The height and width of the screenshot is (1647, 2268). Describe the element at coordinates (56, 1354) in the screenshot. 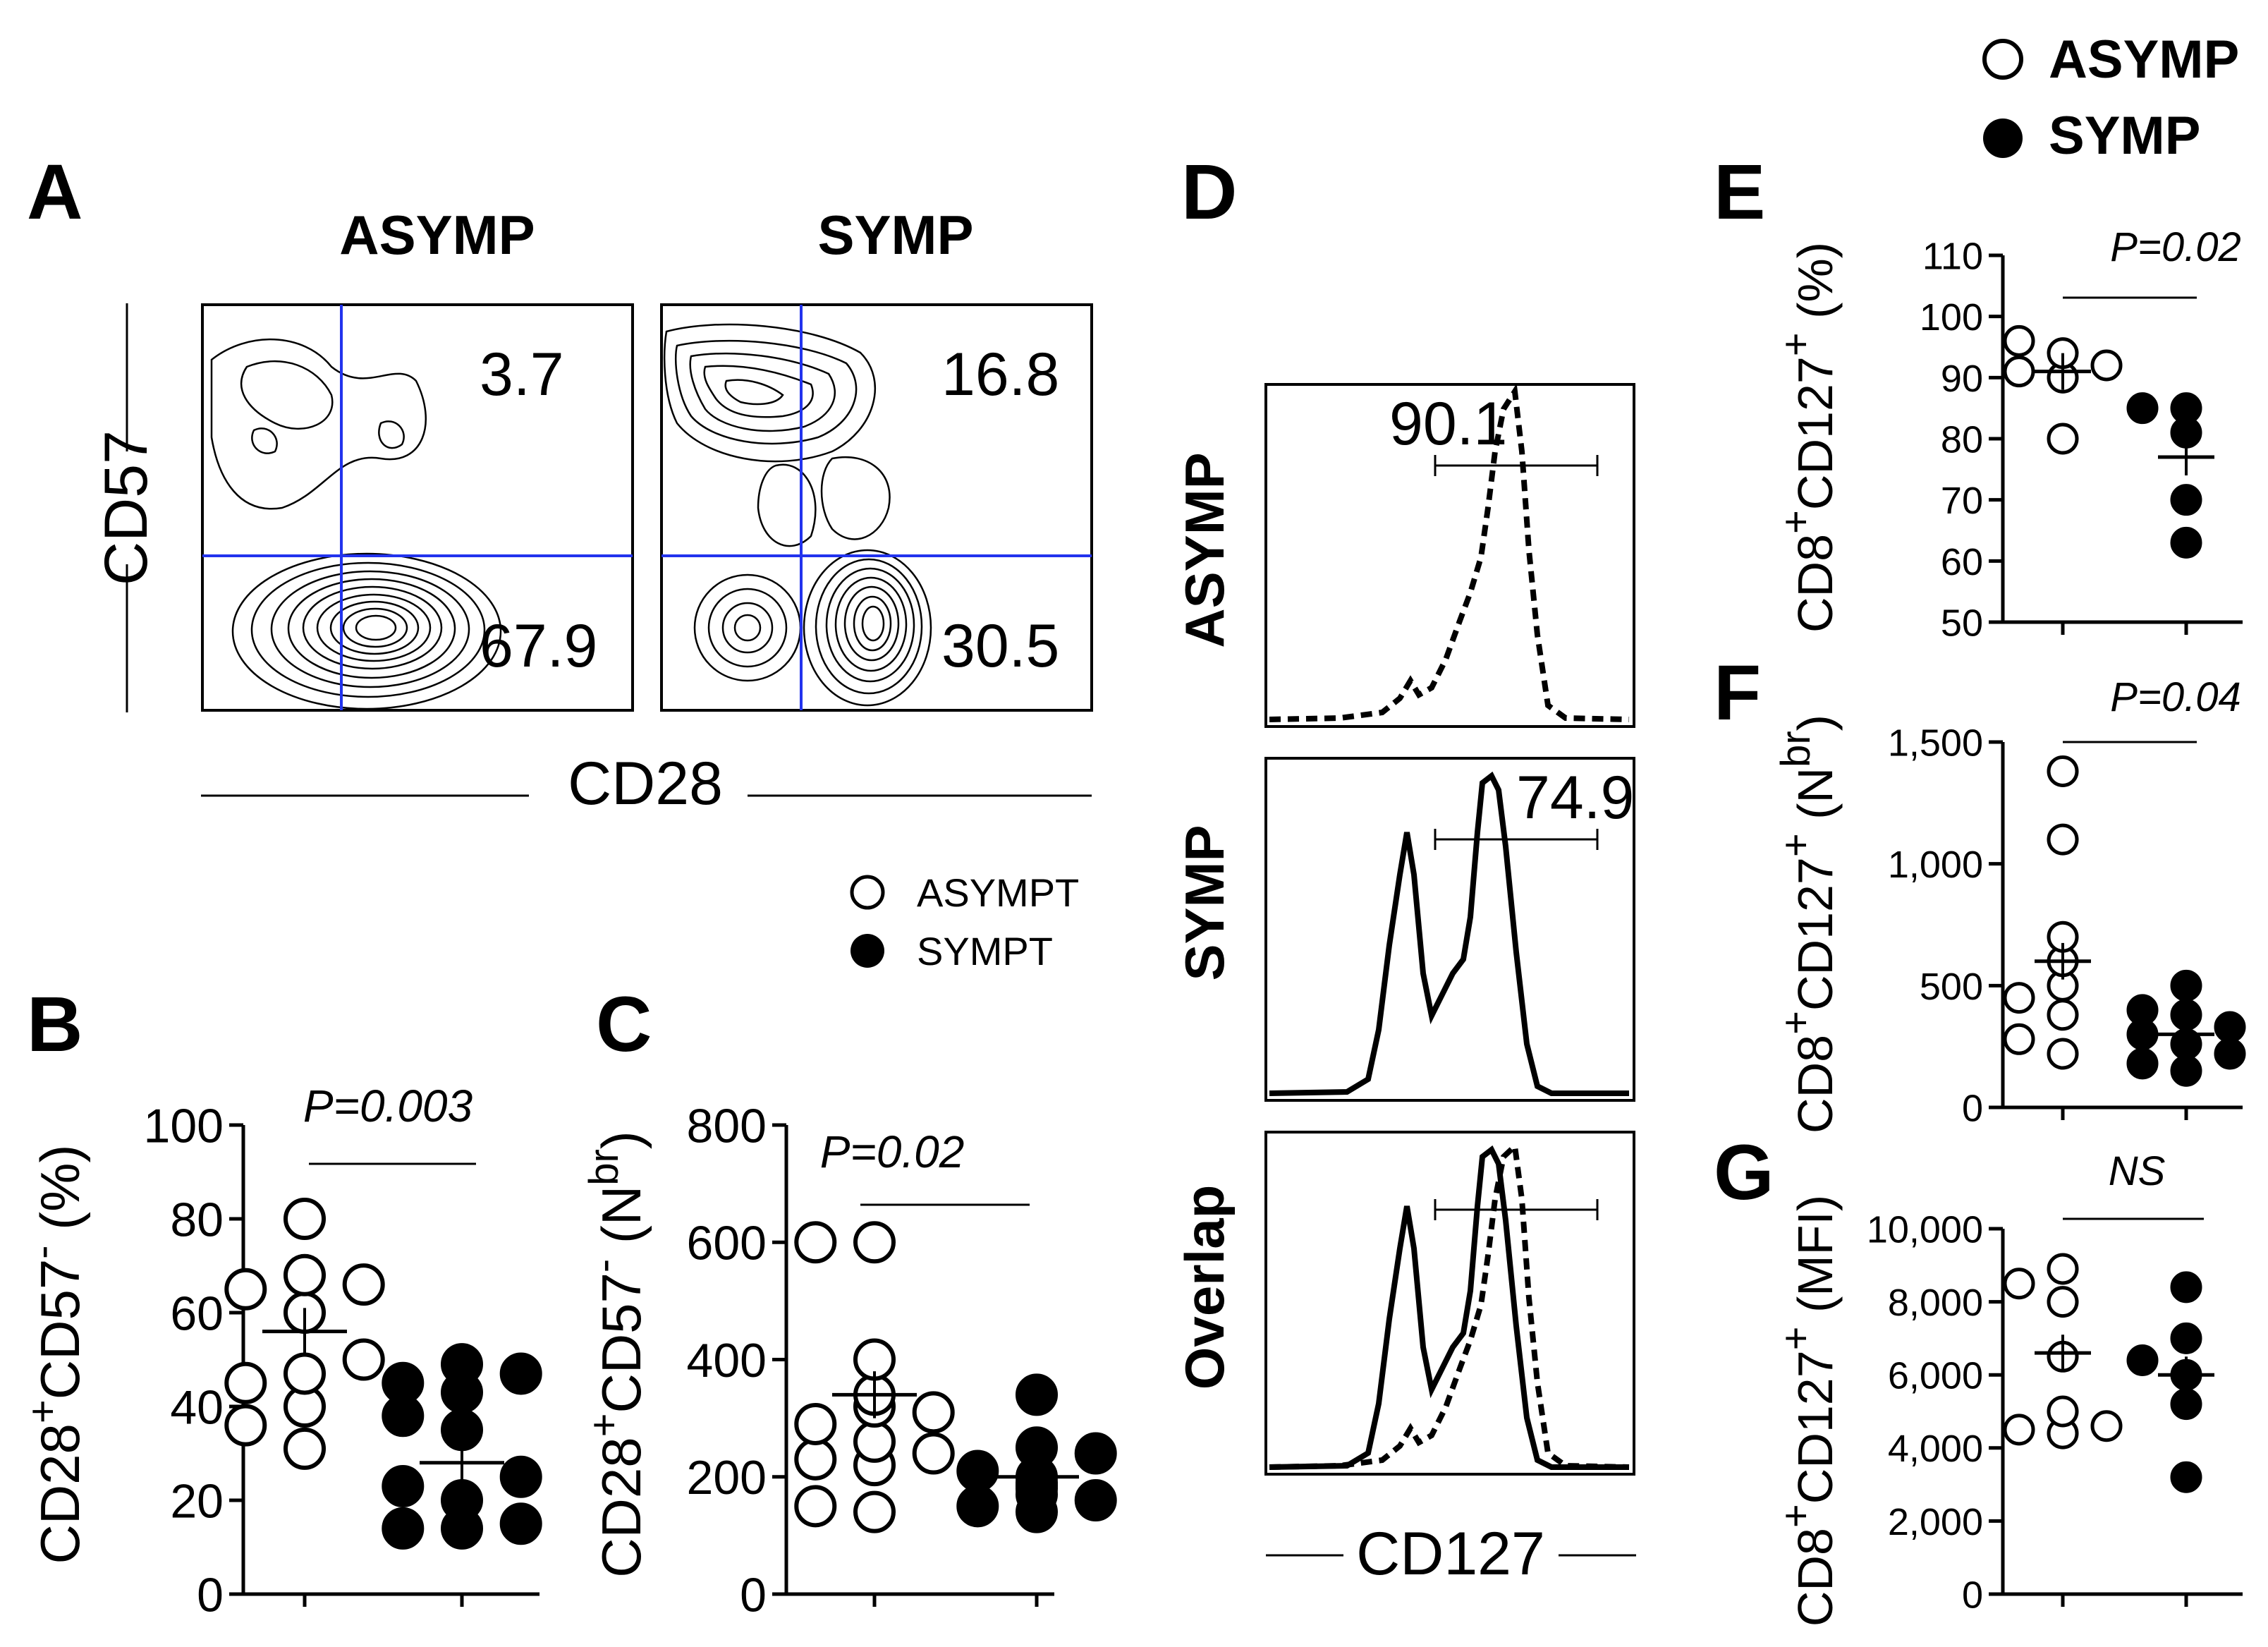

I see `y-axis-label: CD28+CD57- (%)` at that location.